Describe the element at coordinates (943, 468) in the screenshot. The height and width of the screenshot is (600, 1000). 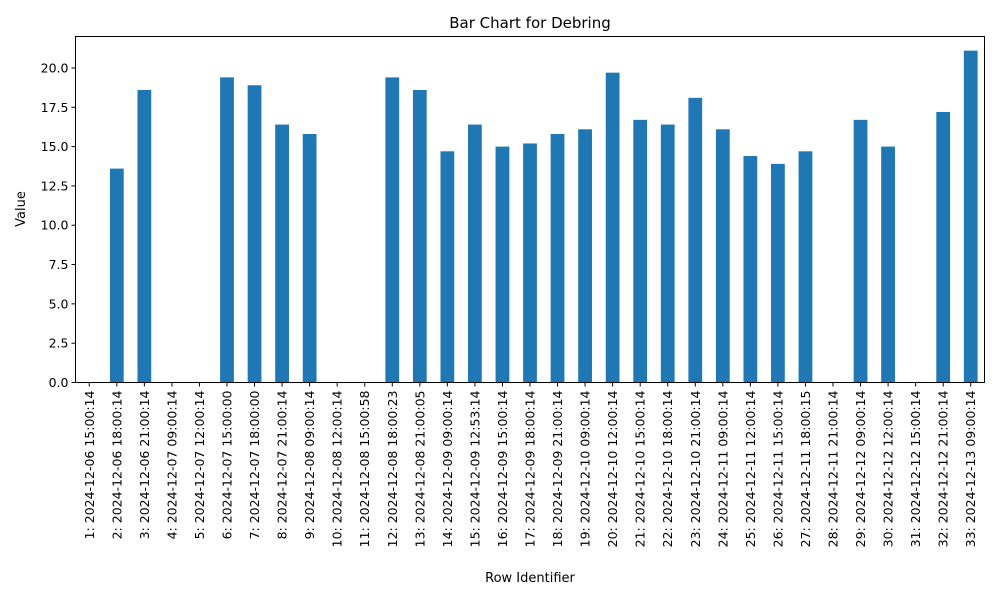
I see `x-tick-label: 32: 2024-12-12 21:00:14` at that location.